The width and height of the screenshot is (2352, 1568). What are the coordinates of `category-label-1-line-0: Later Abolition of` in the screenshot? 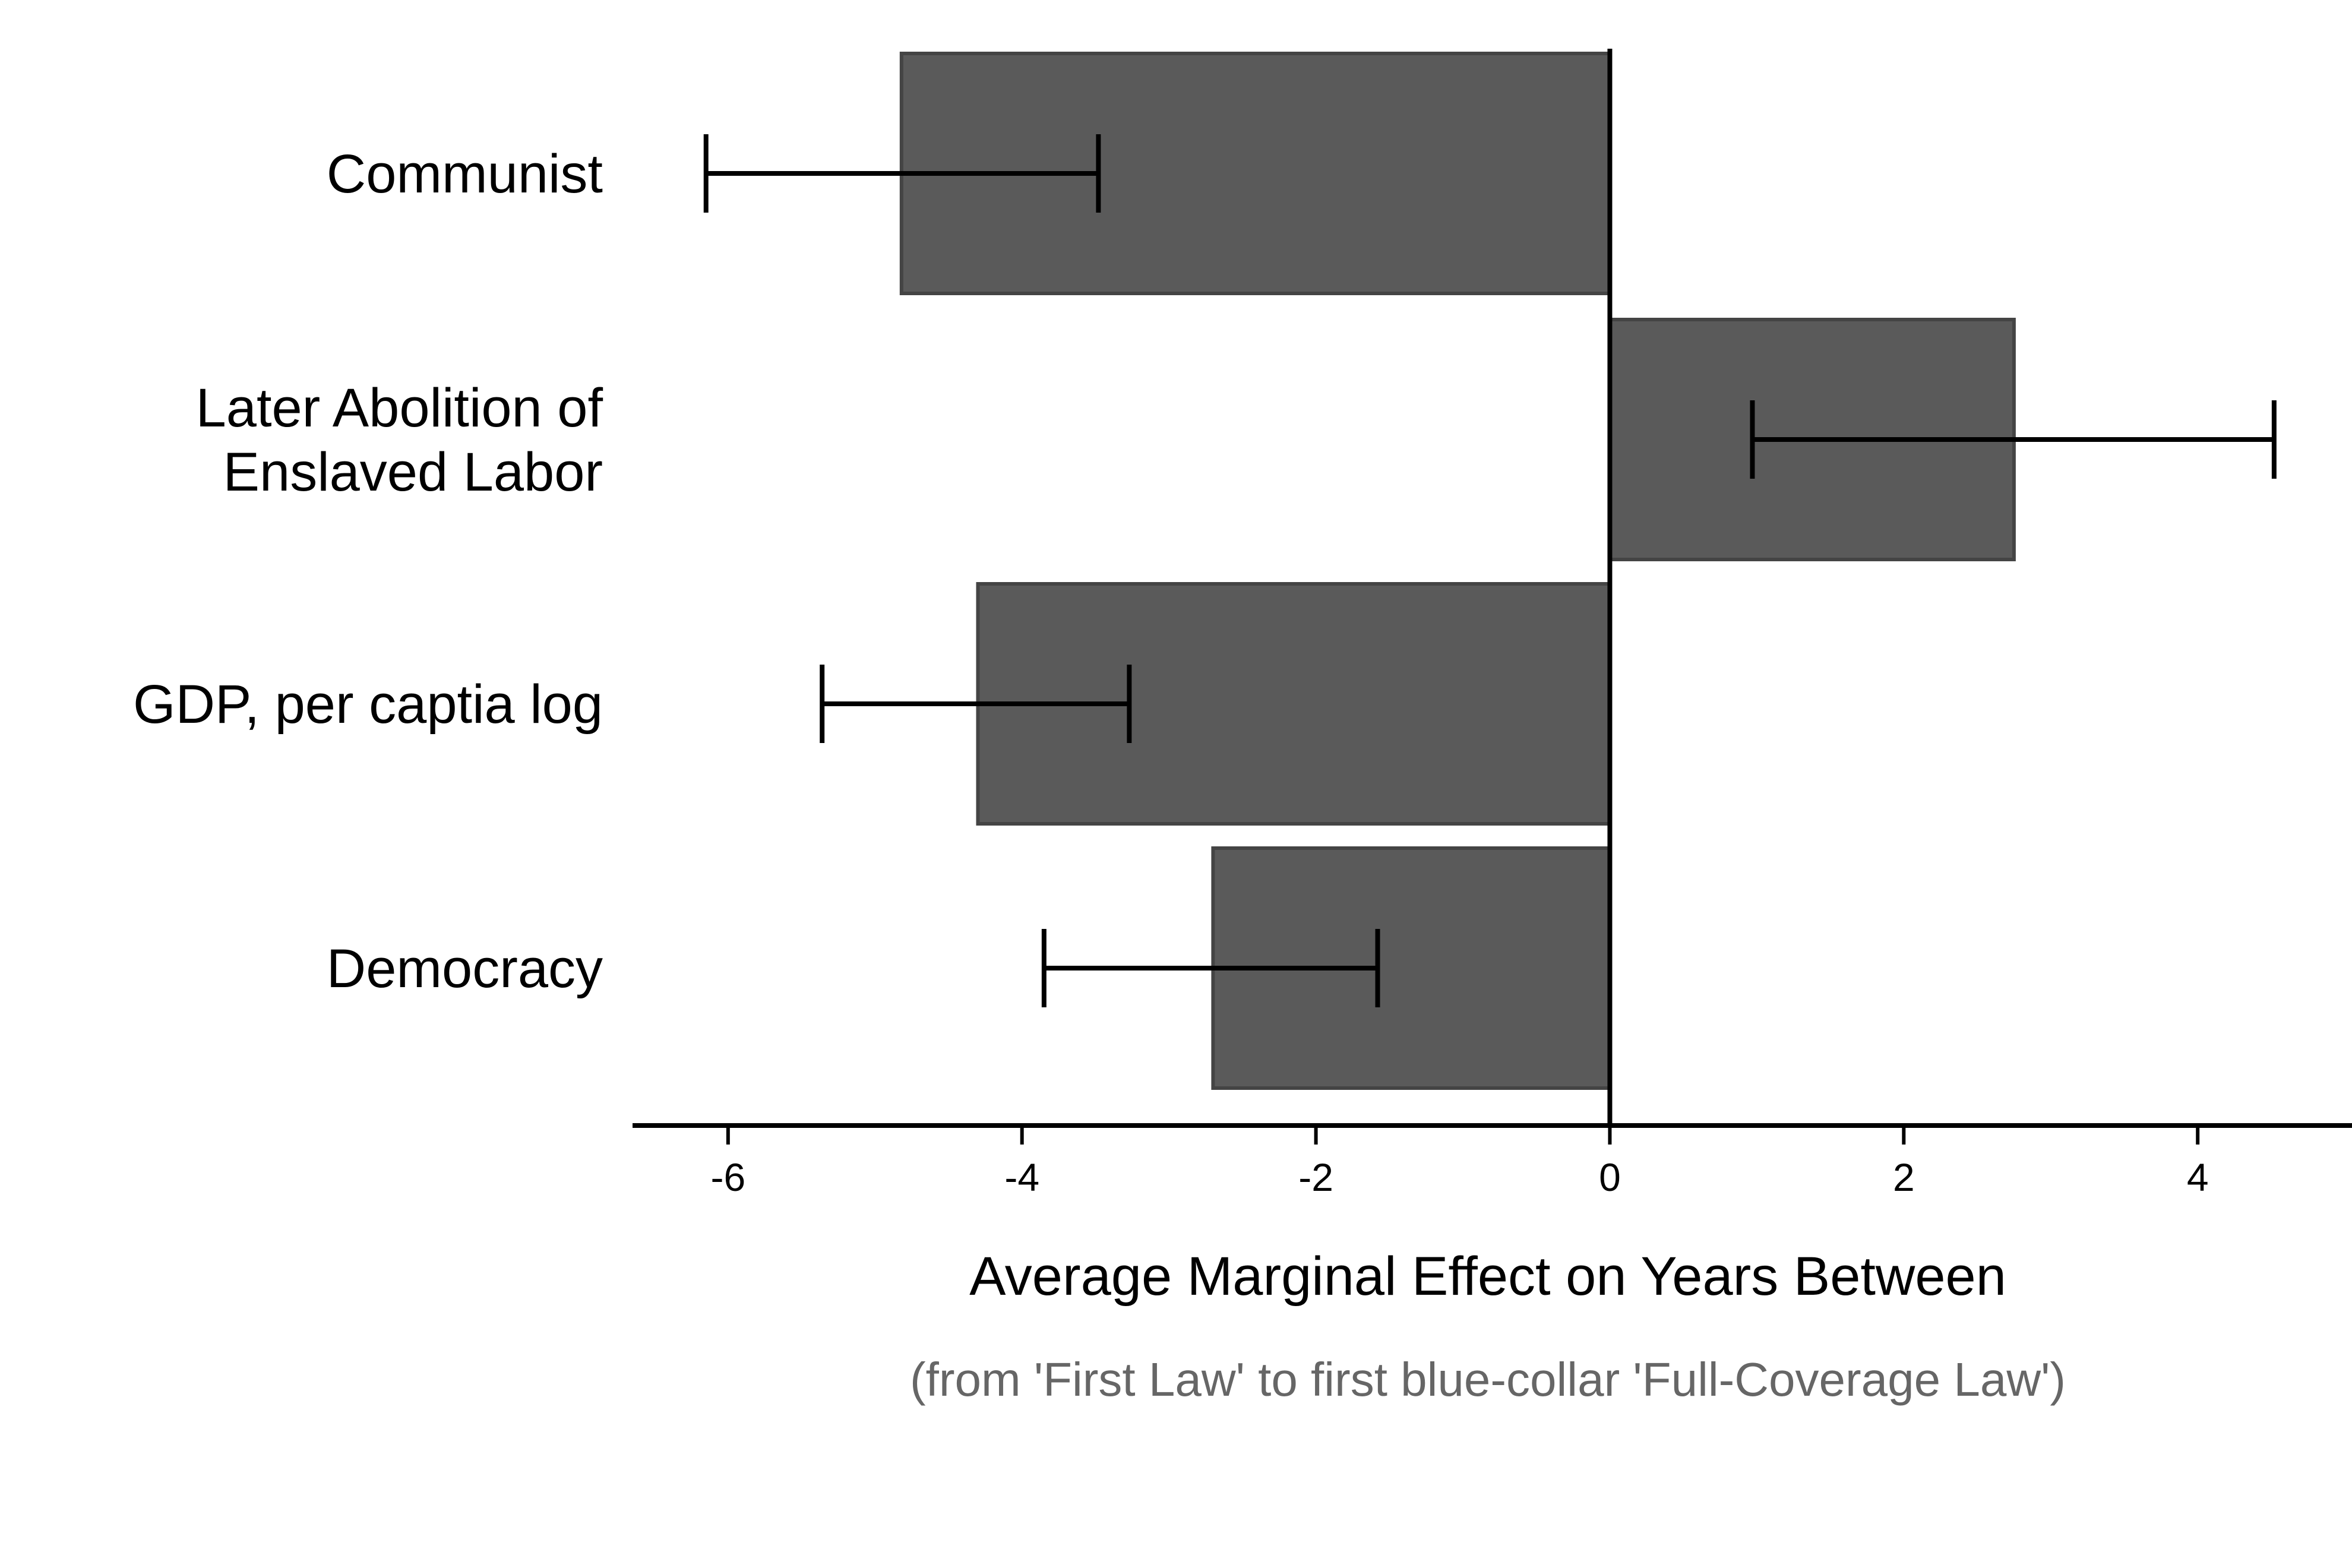 It's located at (400, 408).